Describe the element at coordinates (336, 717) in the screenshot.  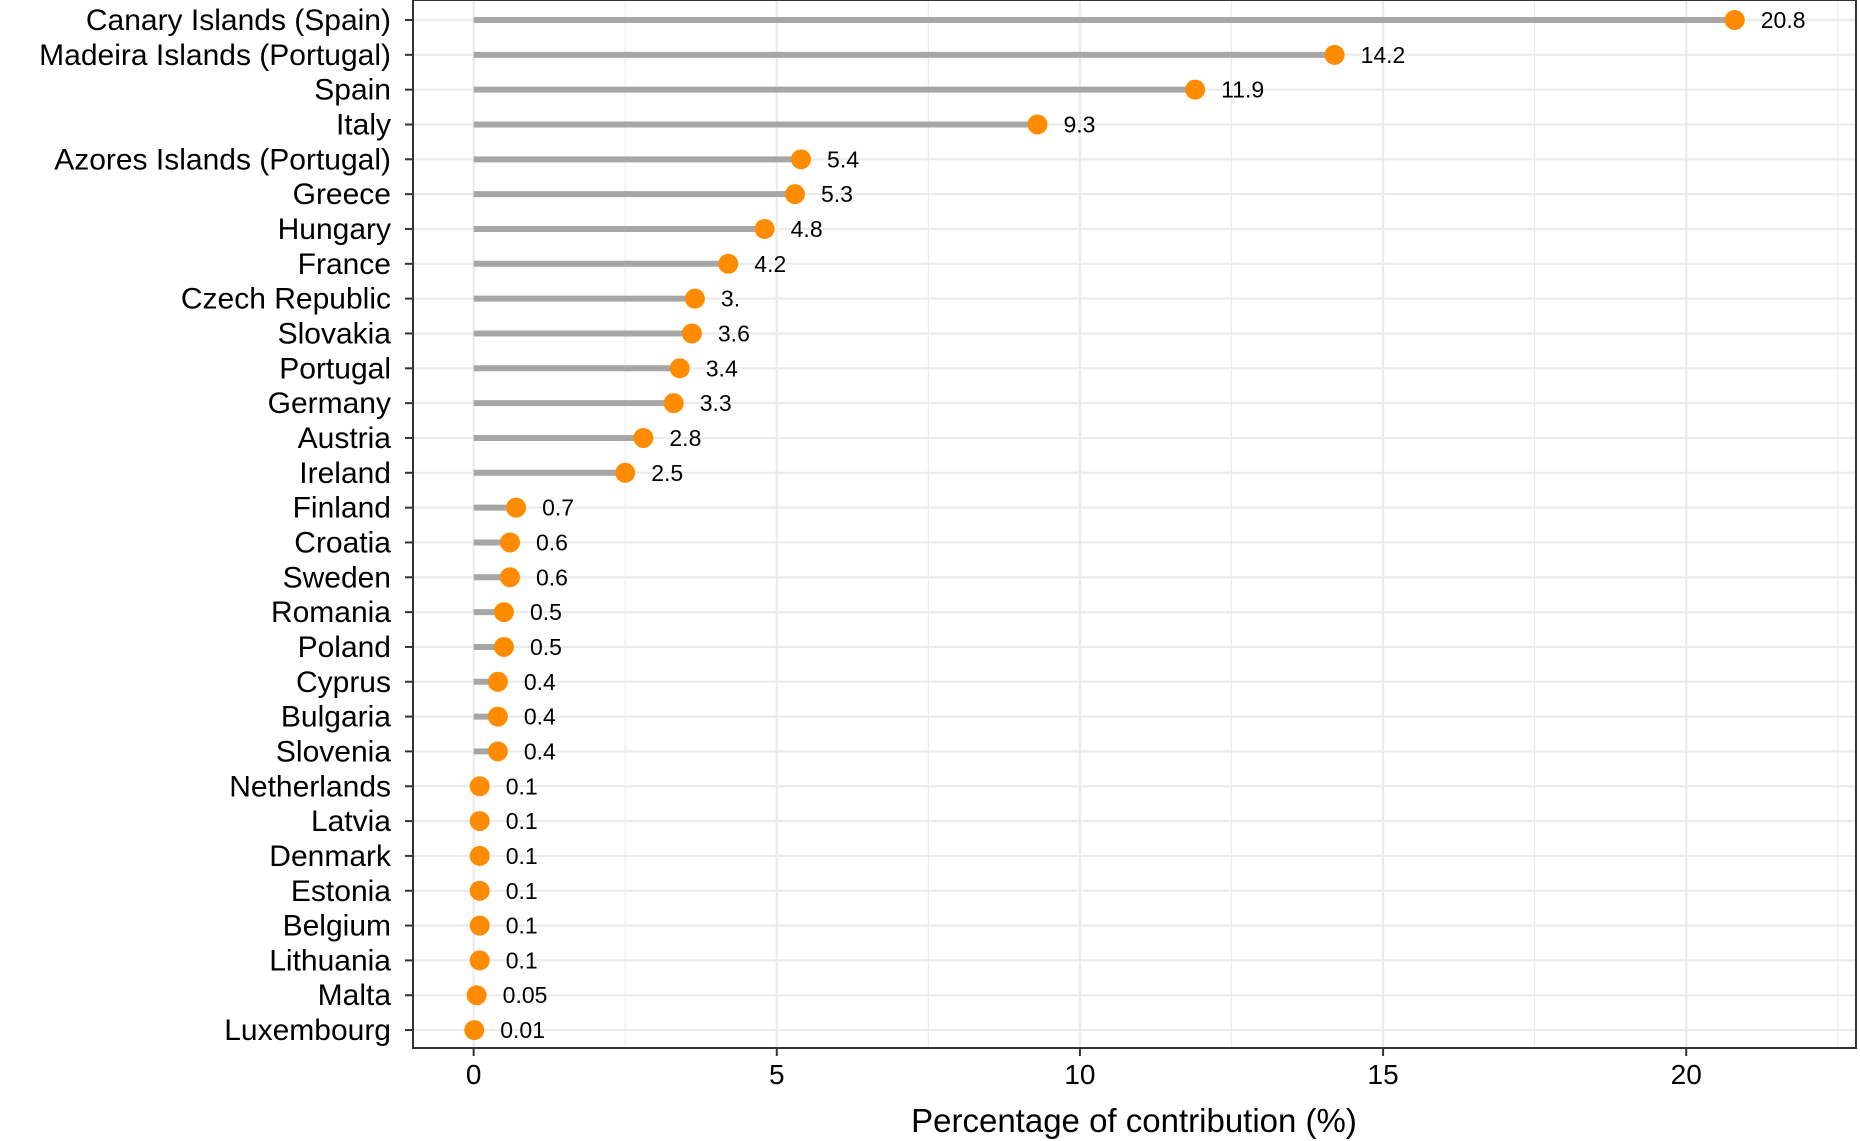
I see `category-label: Bulgaria` at that location.